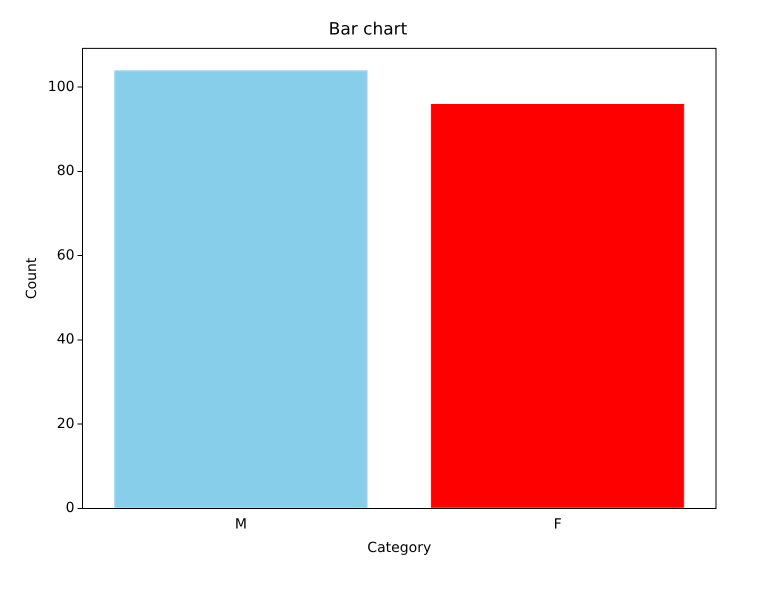 This screenshot has height=611, width=772. What do you see at coordinates (65, 171) in the screenshot?
I see `y-tick-label: 80` at bounding box center [65, 171].